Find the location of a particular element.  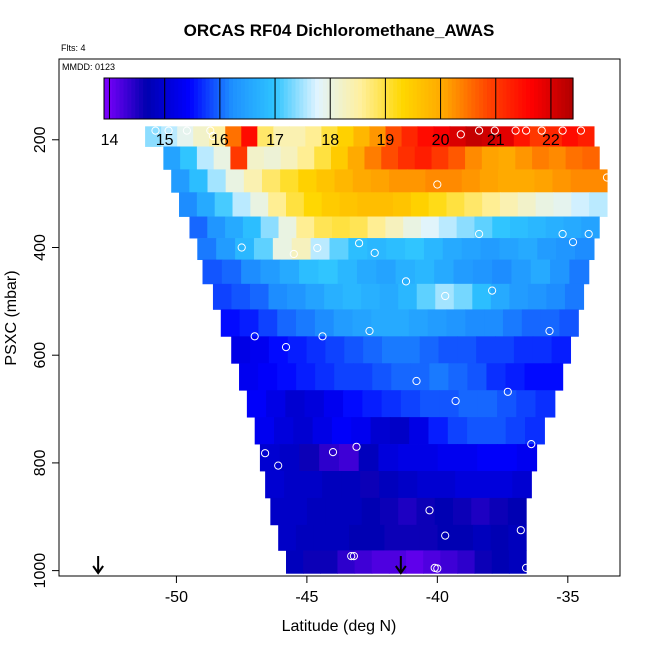

colorbar: 14 15 16 17 18 19 20 21 22 is located at coordinates (337, 113).